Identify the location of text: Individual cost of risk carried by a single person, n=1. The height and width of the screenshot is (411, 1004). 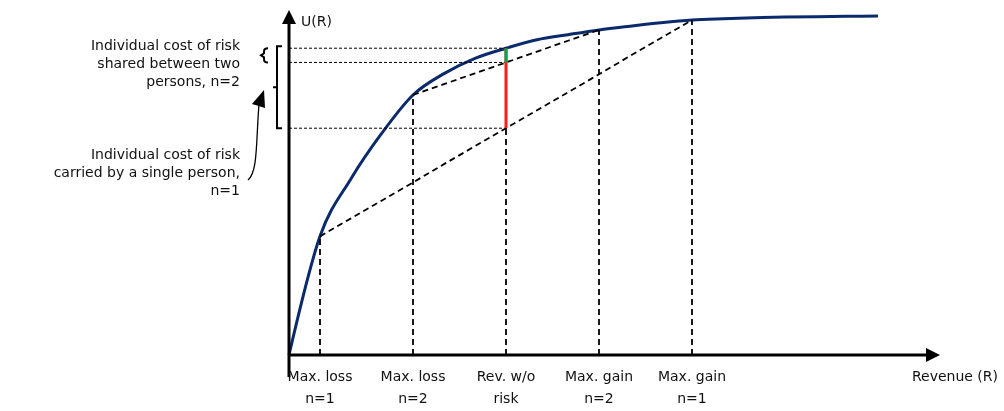
(147, 172).